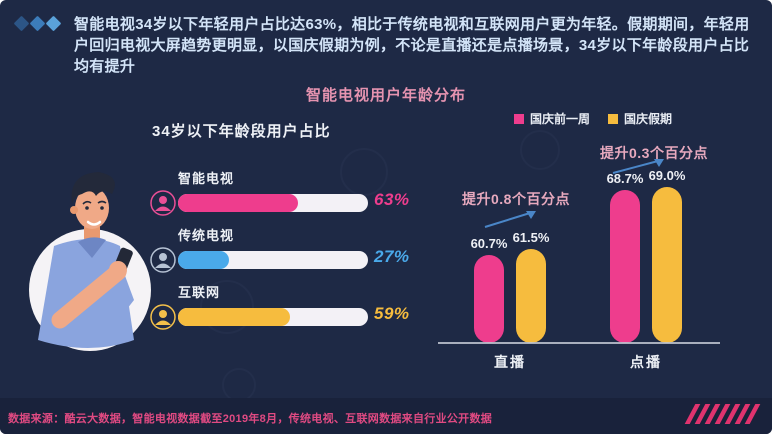 The width and height of the screenshot is (772, 434). Describe the element at coordinates (560, 119) in the screenshot. I see `legend-label: 国庆前一周` at that location.